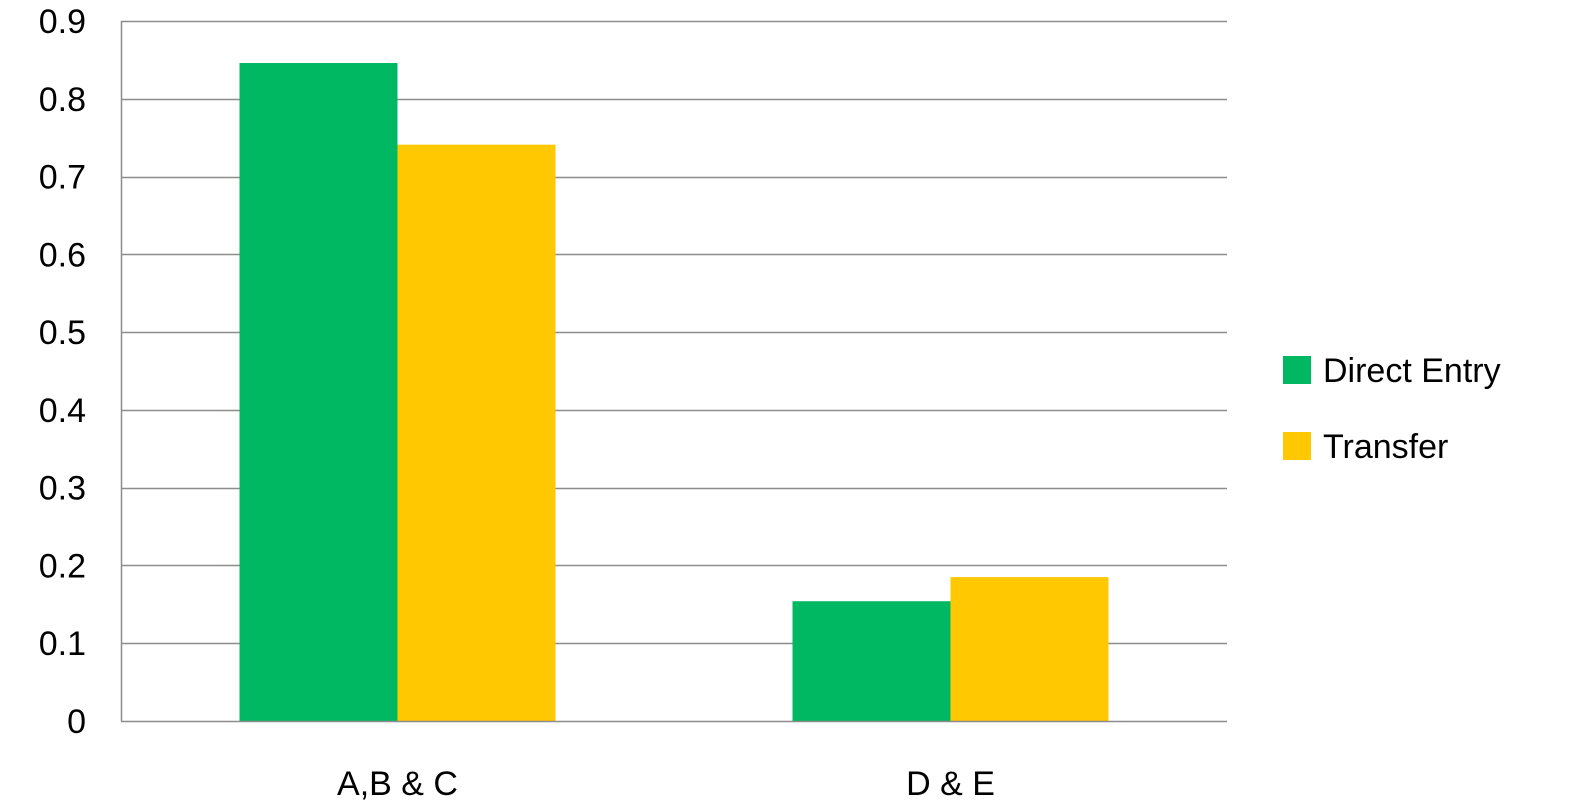  Describe the element at coordinates (62, 333) in the screenshot. I see `y-tick-label: 0.5` at that location.